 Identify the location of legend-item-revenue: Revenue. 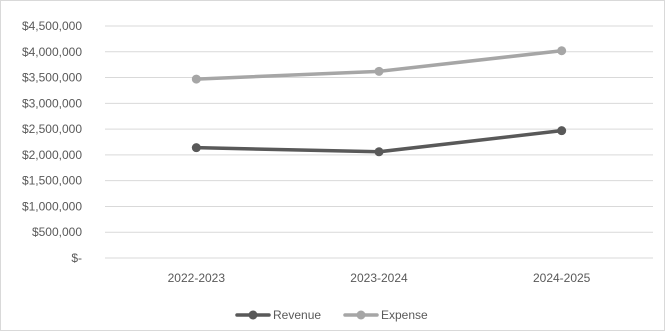
(278, 315).